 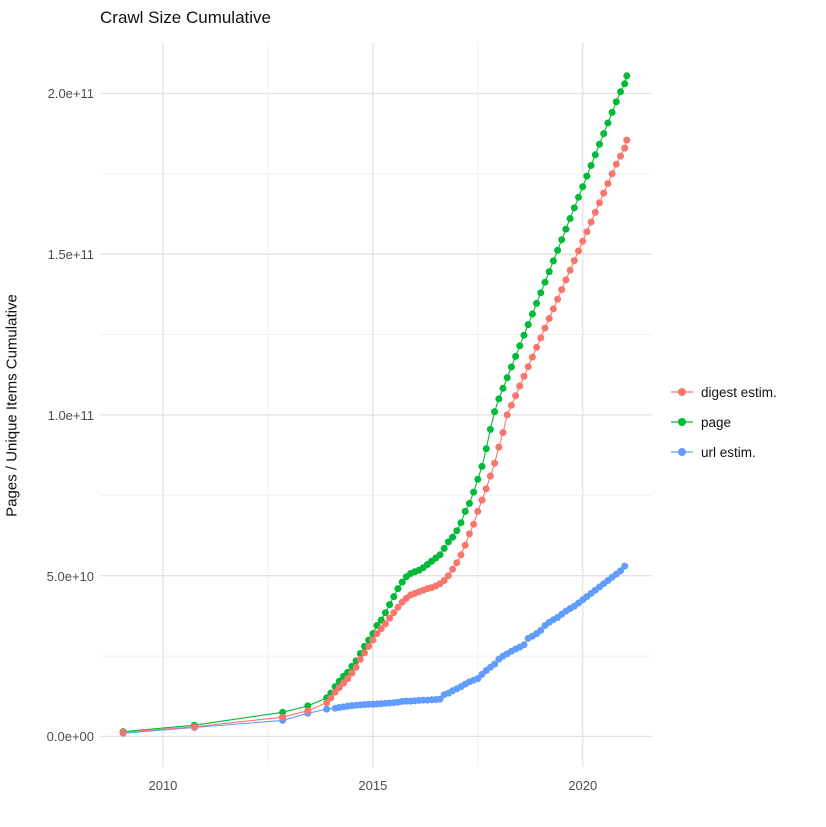 I want to click on y-tick-label: 5.0e+10, so click(x=70, y=576).